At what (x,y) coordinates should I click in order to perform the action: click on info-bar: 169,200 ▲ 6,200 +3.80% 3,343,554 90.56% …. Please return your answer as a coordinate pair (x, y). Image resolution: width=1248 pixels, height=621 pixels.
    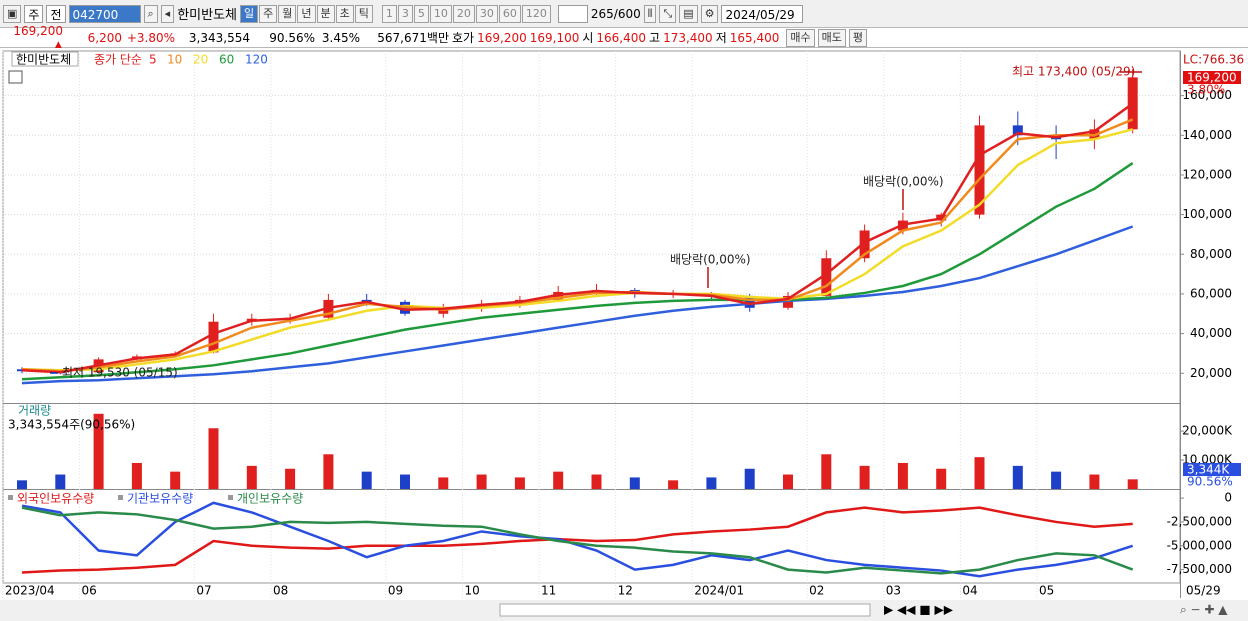
    Looking at the image, I should click on (624, 38).